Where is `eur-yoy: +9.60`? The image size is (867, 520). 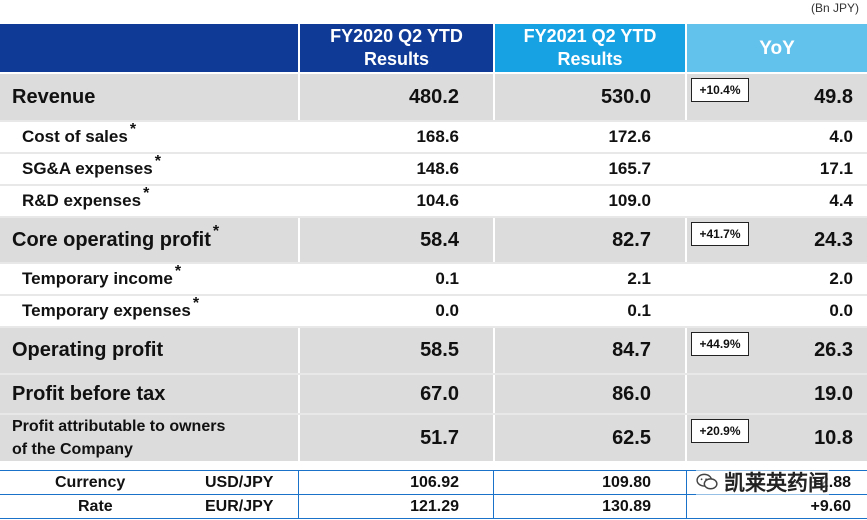
eur-yoy: +9.60 is located at coordinates (830, 506).